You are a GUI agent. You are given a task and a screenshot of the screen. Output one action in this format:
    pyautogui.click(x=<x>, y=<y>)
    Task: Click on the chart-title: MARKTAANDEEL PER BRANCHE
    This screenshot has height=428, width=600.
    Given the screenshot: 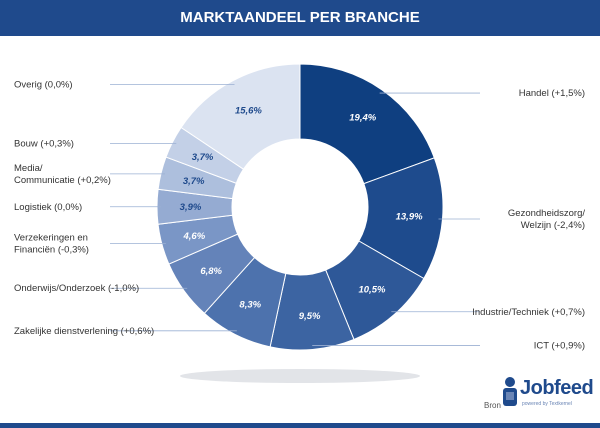 What is the action you would take?
    pyautogui.click(x=300, y=18)
    